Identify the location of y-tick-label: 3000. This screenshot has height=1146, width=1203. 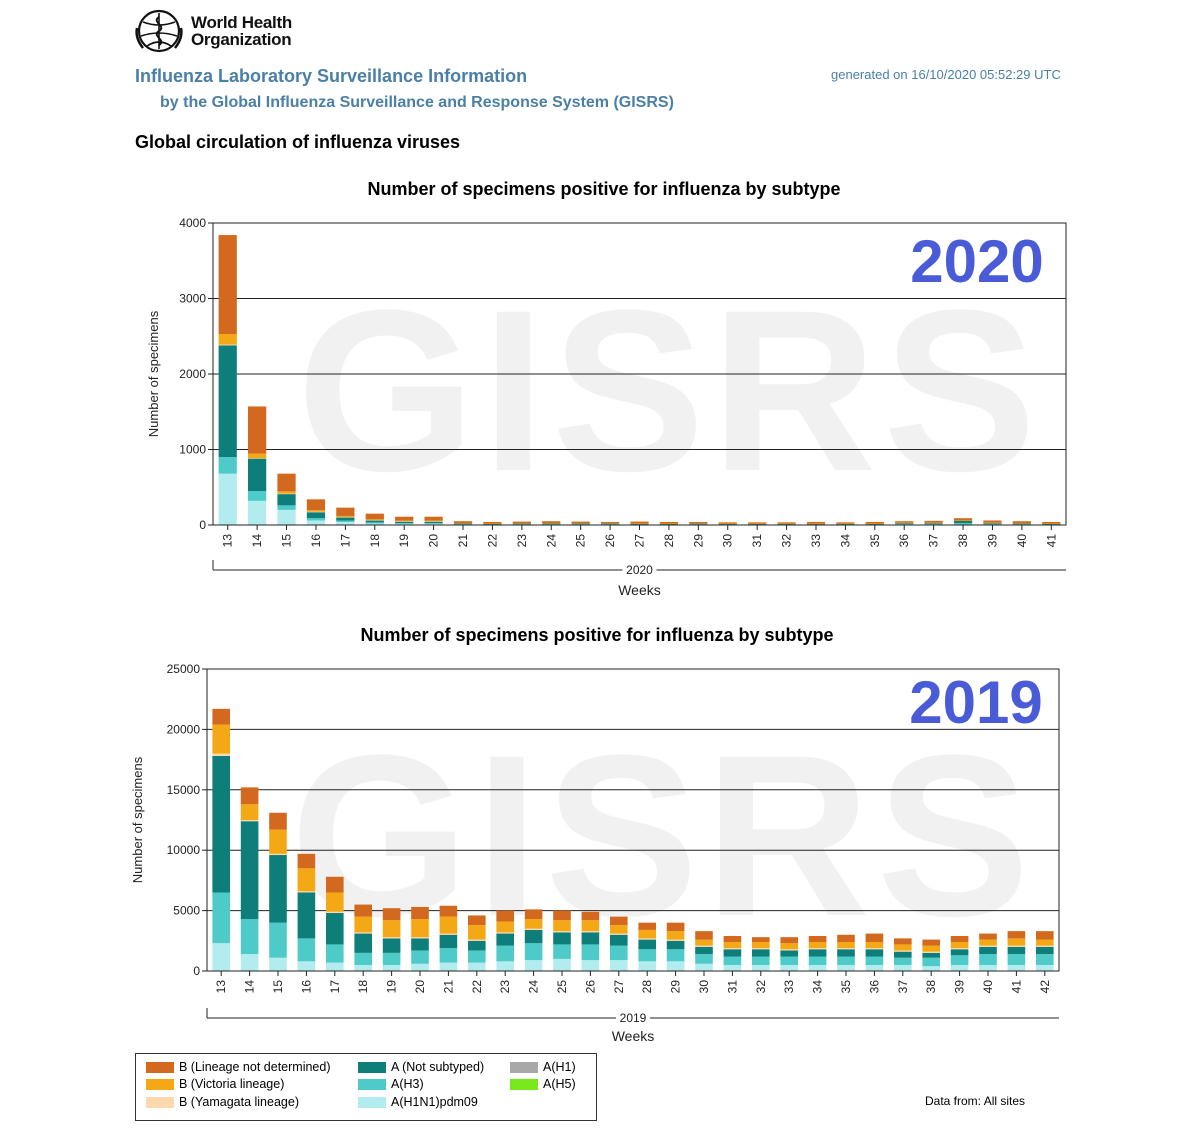
(192, 299).